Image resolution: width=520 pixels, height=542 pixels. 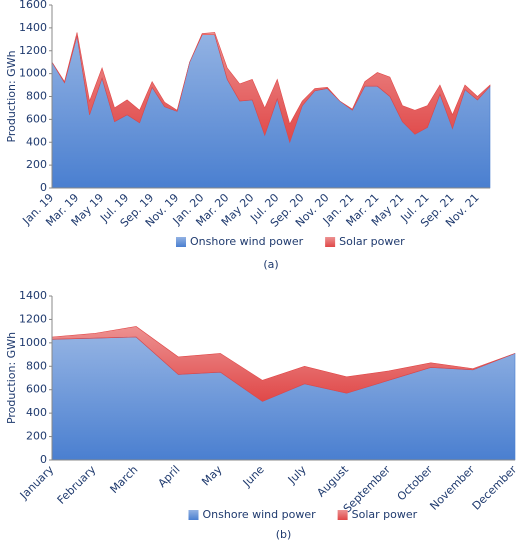 What do you see at coordinates (77, 485) in the screenshot?
I see `x-tick-label: February` at bounding box center [77, 485].